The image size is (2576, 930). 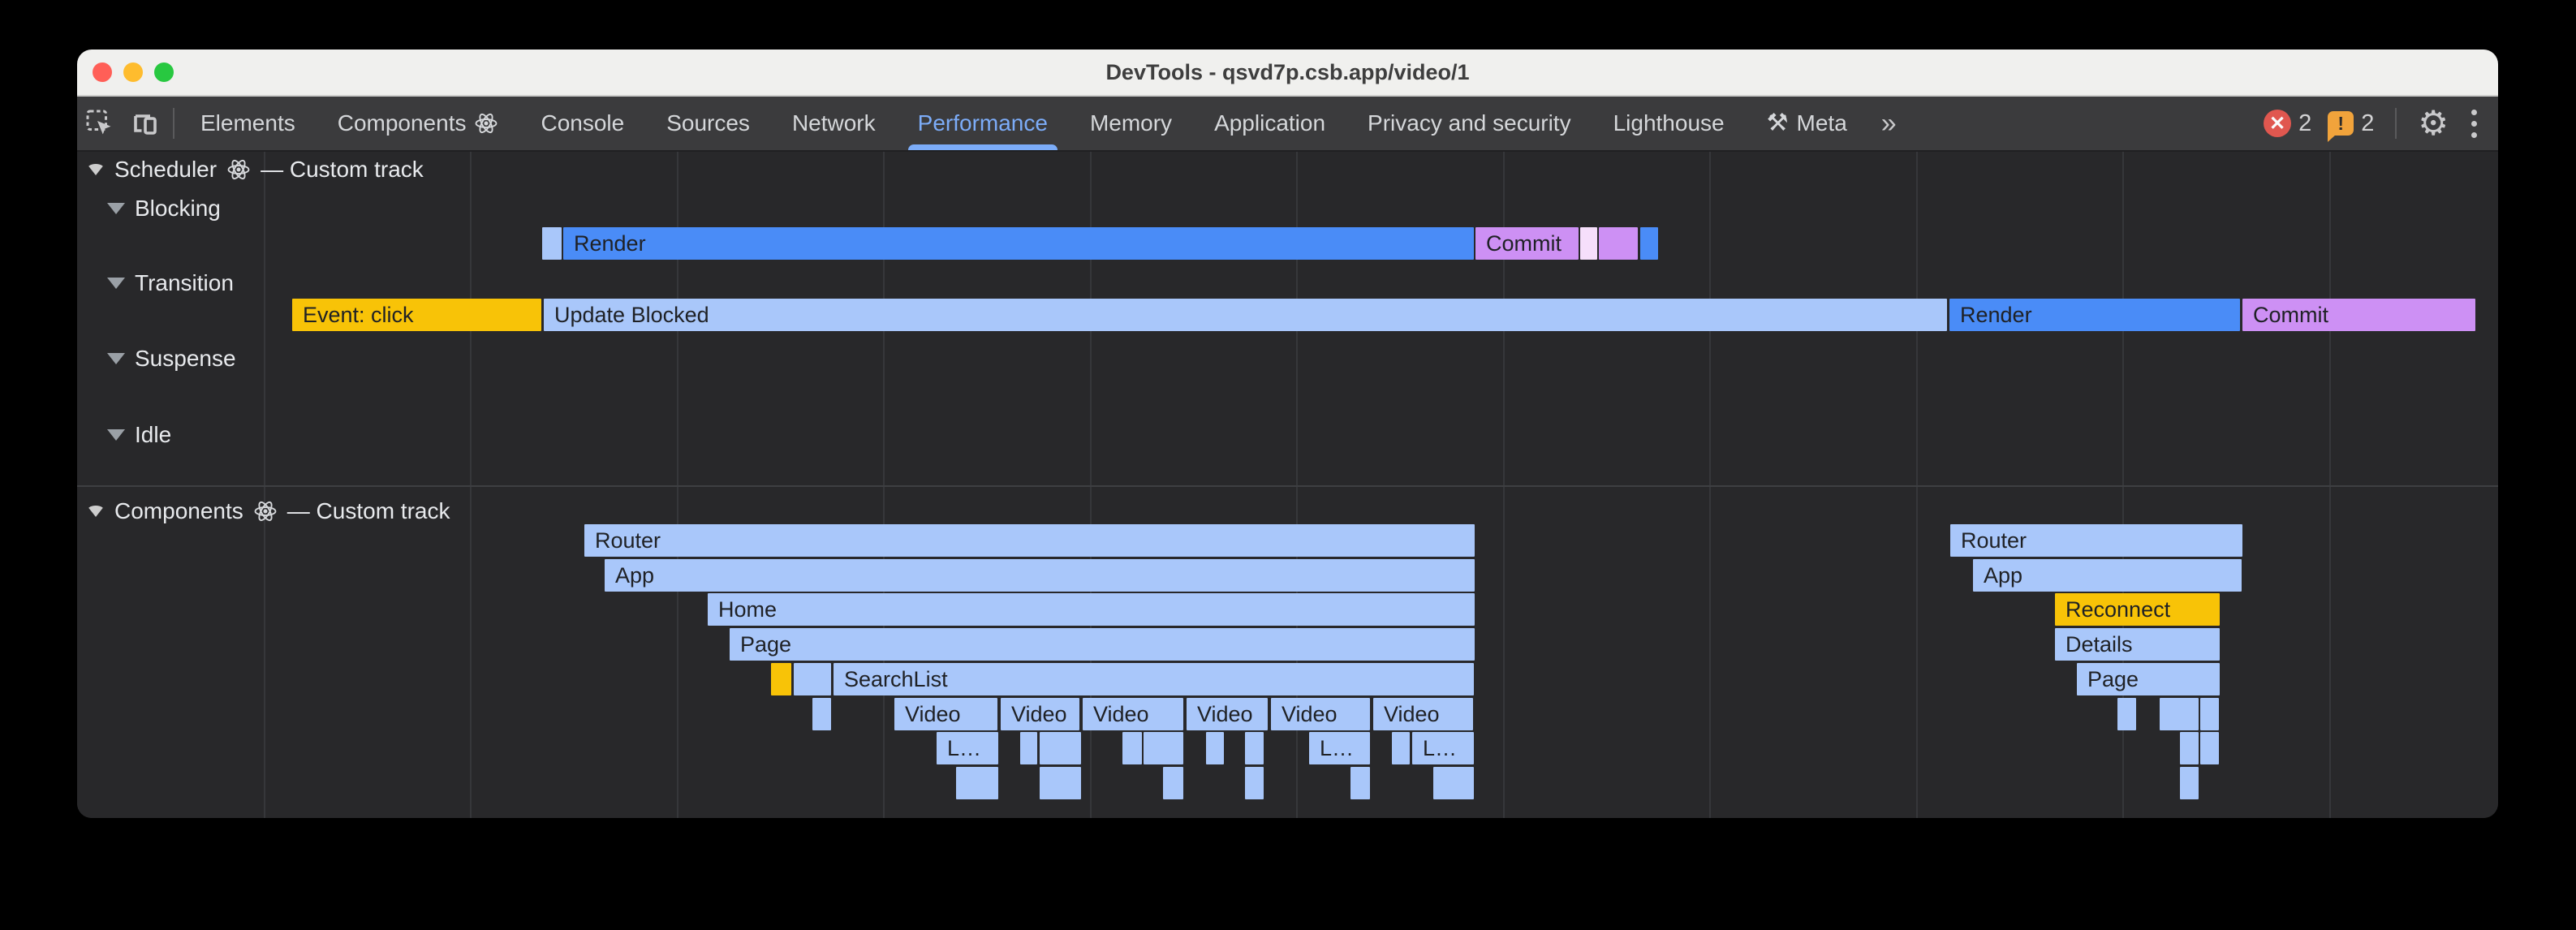 I want to click on macos-titlebar: DevTools - qsvd7p.csb.app/video/1, so click(x=1288, y=73).